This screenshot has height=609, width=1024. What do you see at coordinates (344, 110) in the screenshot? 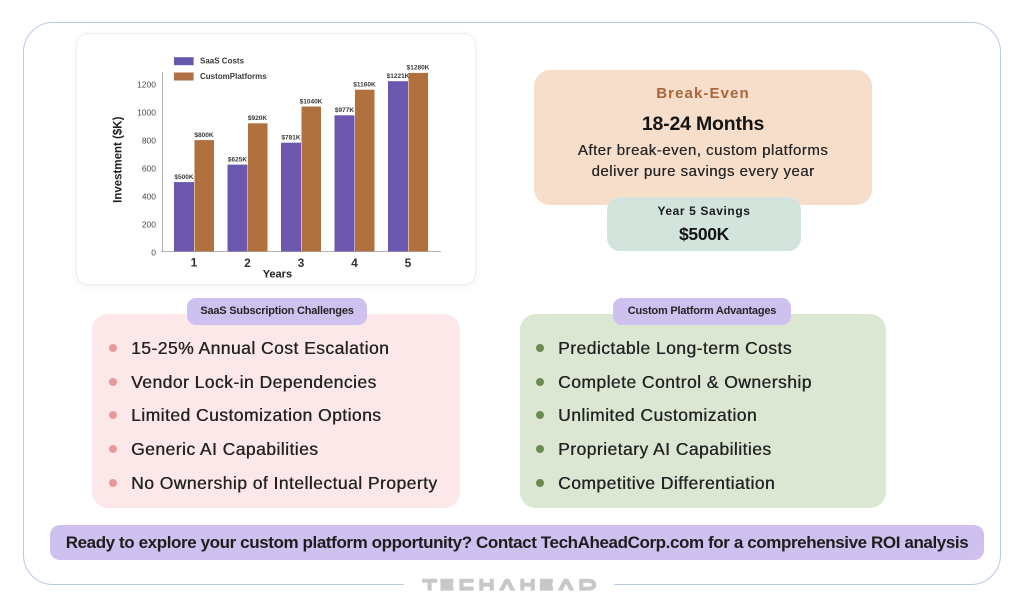
I see `svg-text: $977K` at bounding box center [344, 110].